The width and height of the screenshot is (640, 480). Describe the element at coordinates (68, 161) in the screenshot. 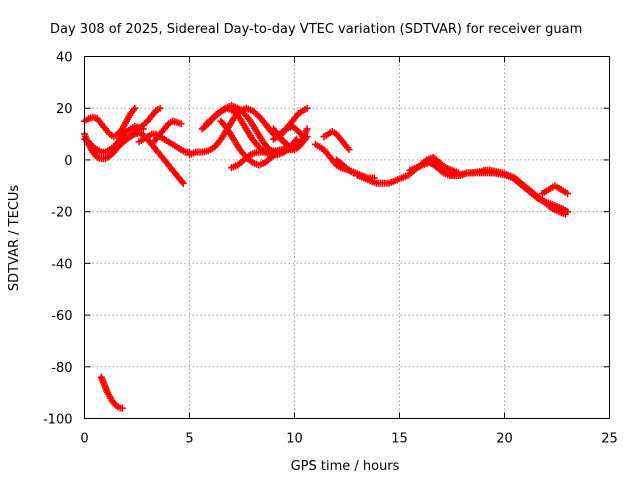

I see `y-tick-label: 0` at that location.